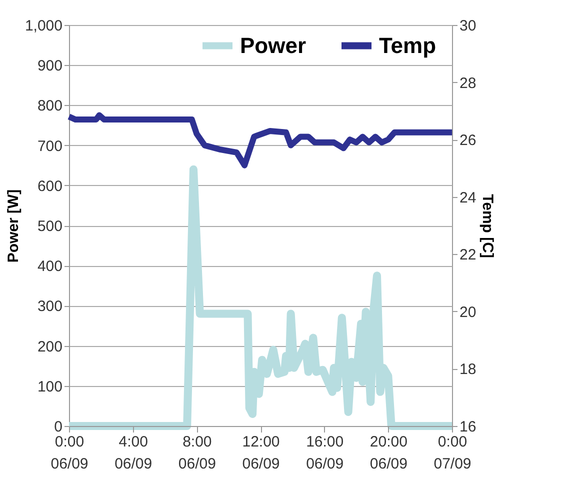  I want to click on y-tick-label: 400, so click(49, 267).